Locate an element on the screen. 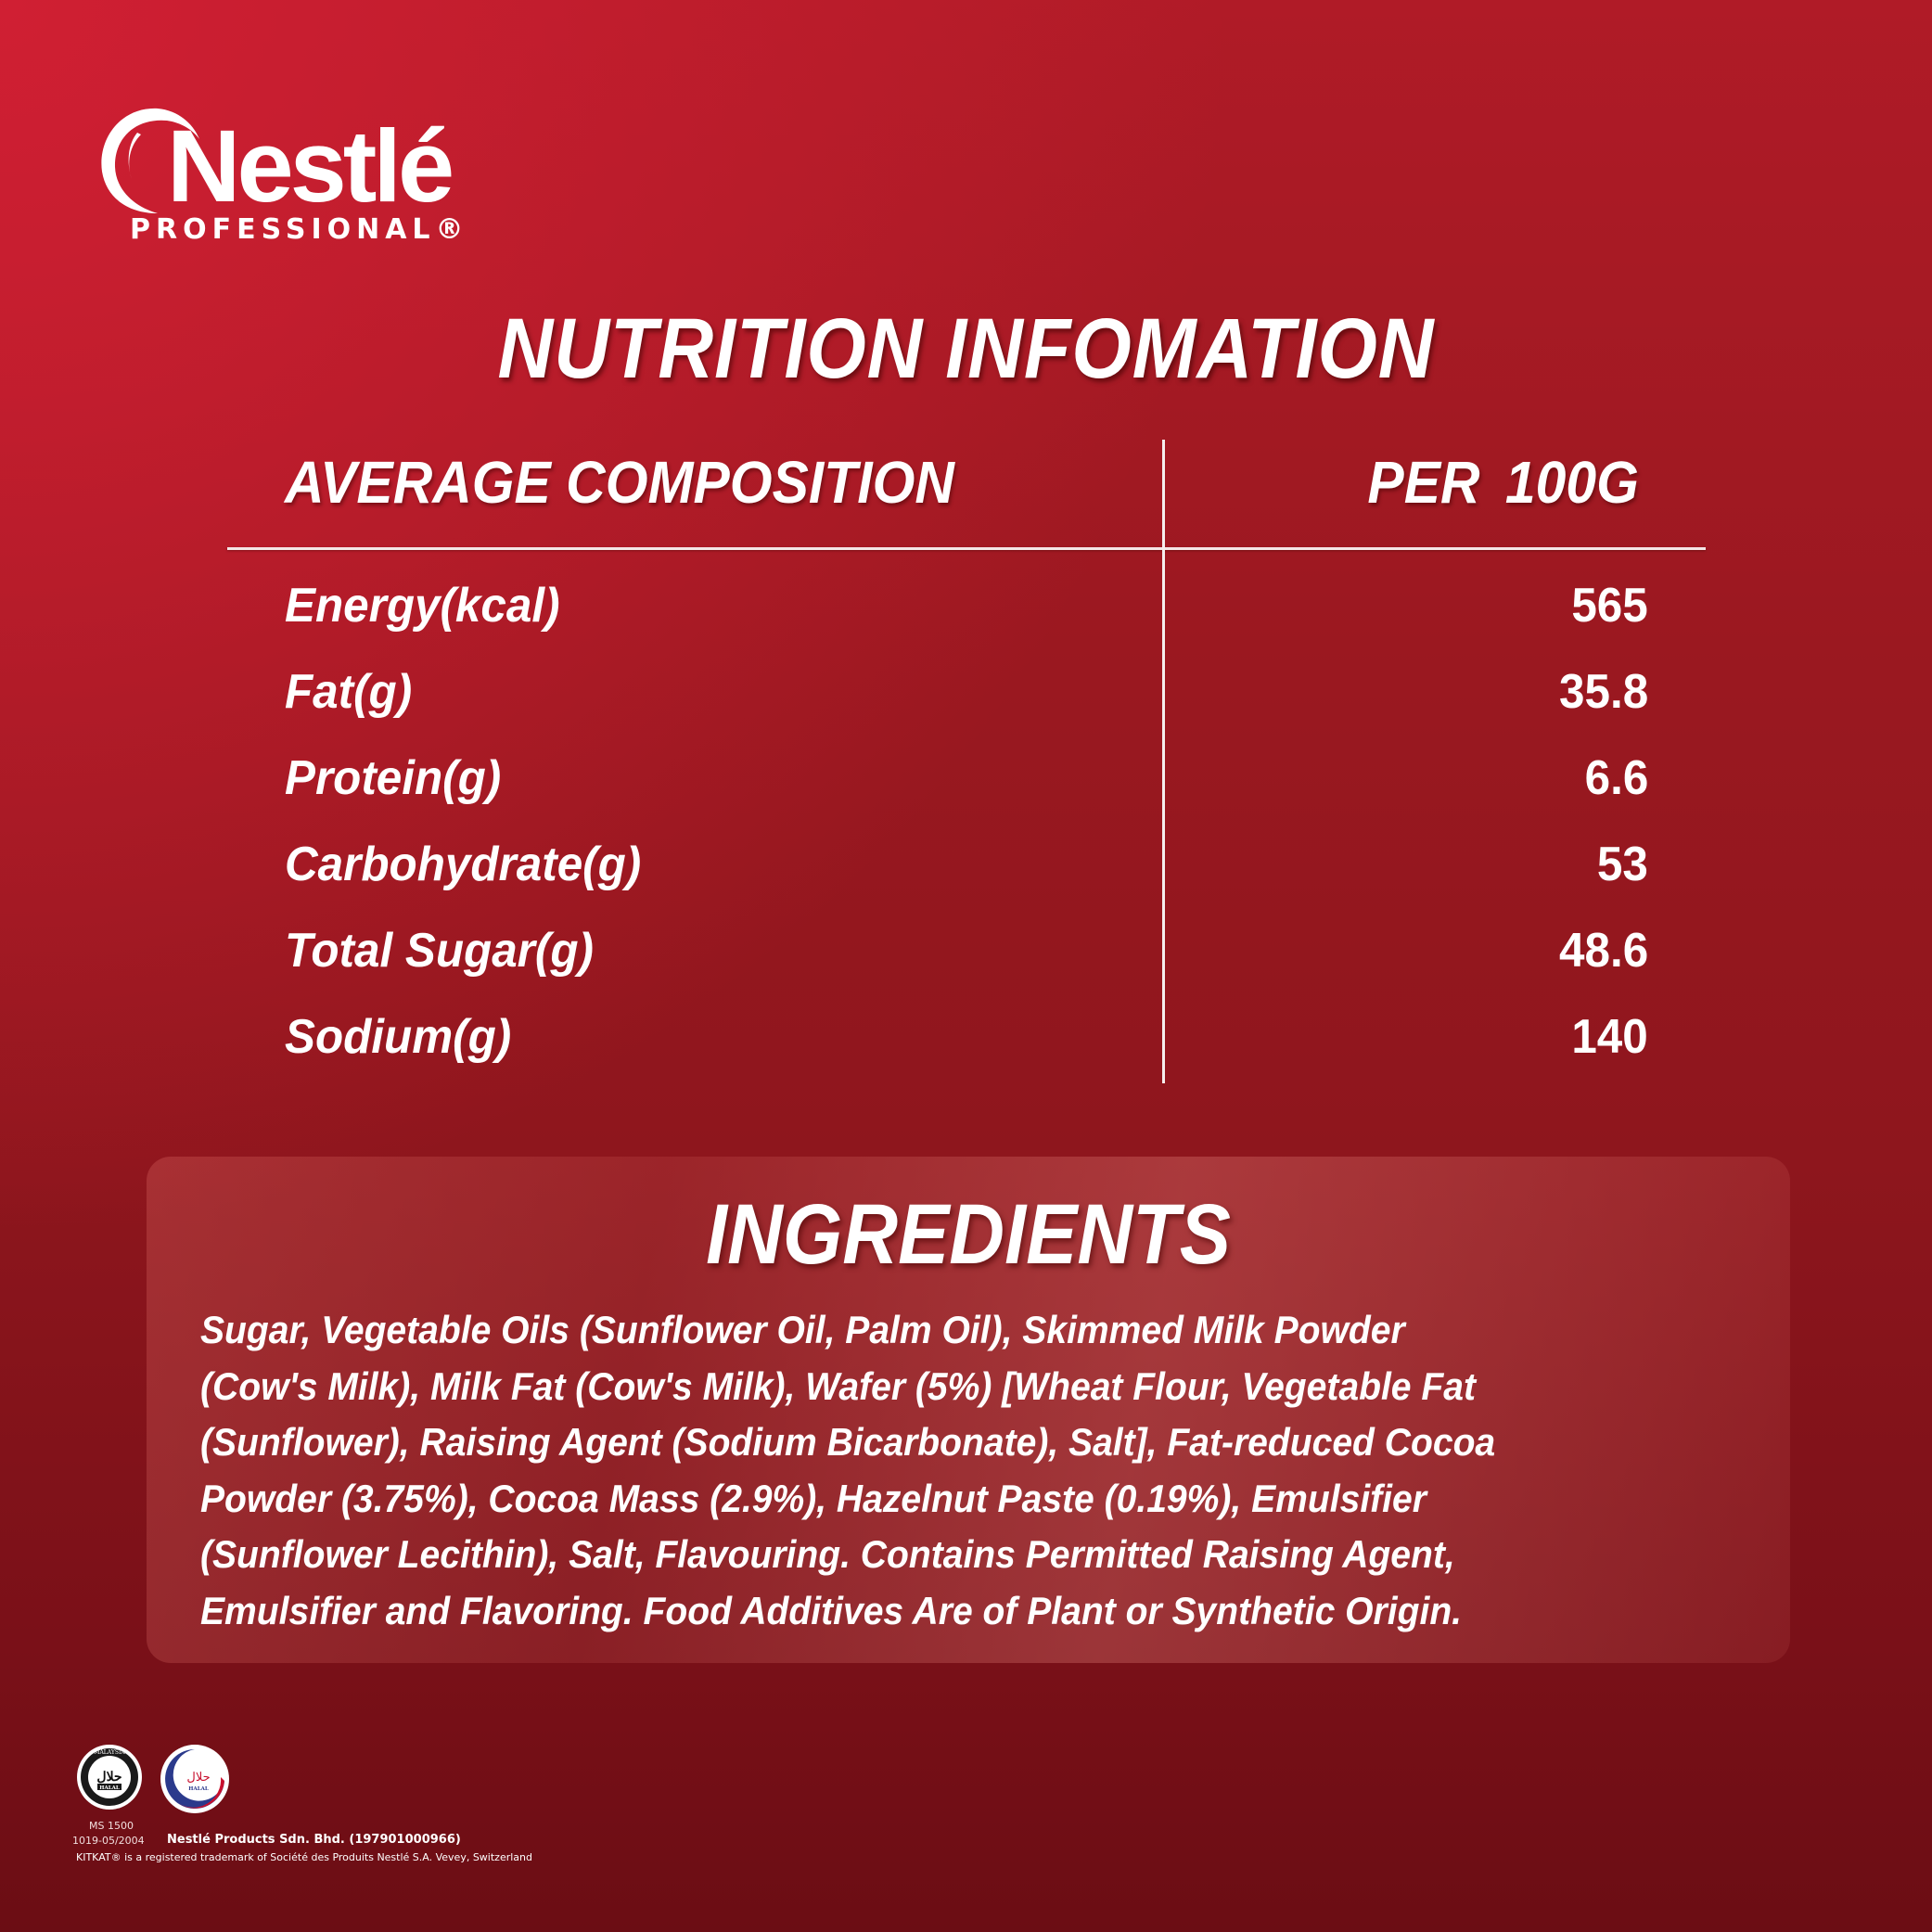 This screenshot has height=1932, width=1932. row-value: 35.8 is located at coordinates (1603, 692).